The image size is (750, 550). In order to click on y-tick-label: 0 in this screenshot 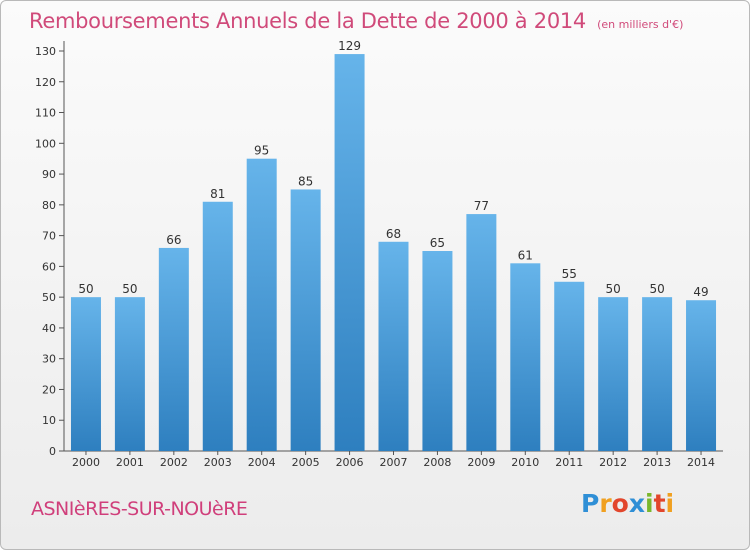, I will do `click(52, 451)`.